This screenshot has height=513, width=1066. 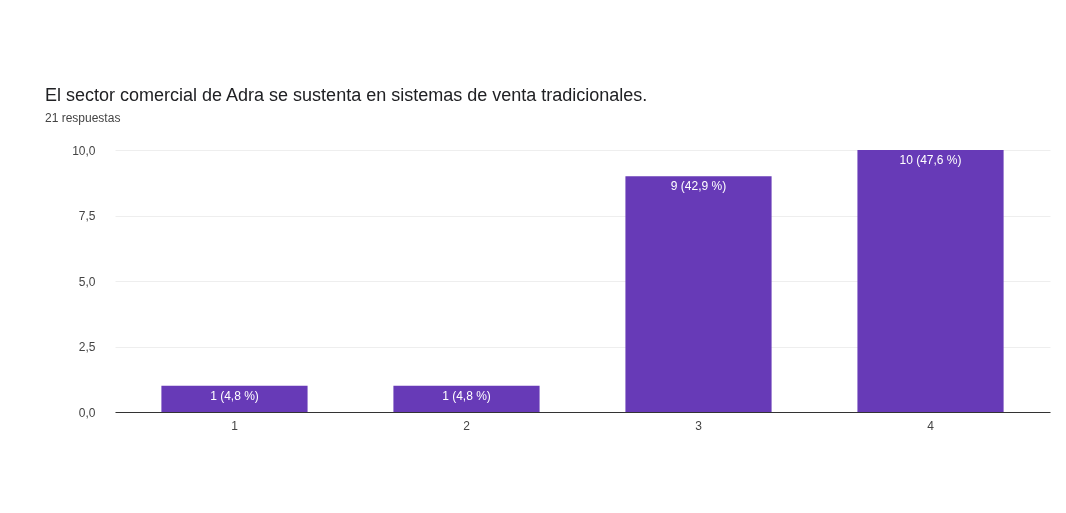 I want to click on x-tick-label: 2, so click(x=467, y=425).